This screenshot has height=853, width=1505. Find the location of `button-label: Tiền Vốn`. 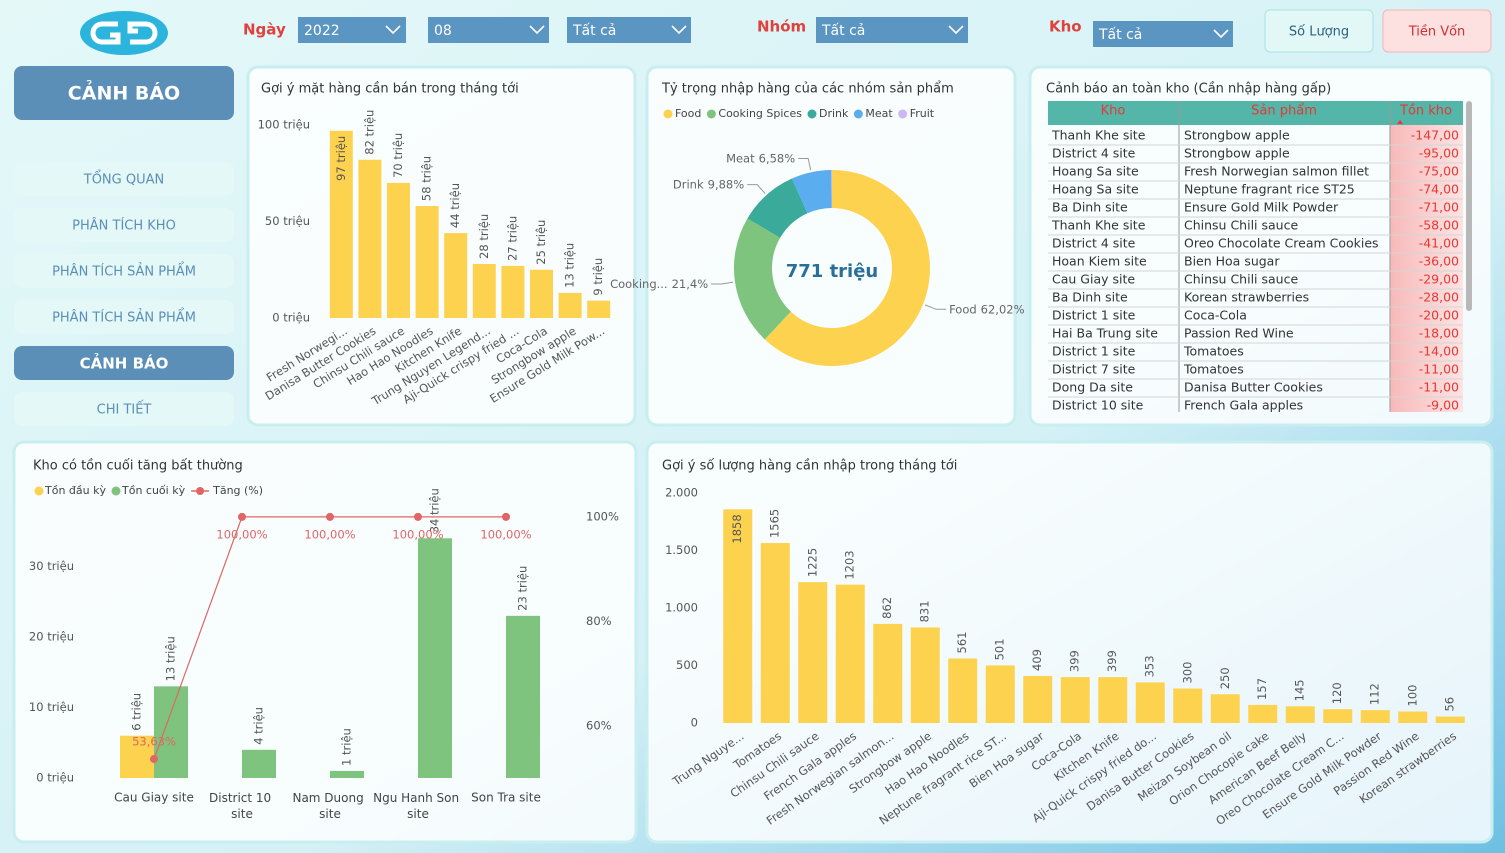

button-label: Tiền Vốn is located at coordinates (1437, 32).